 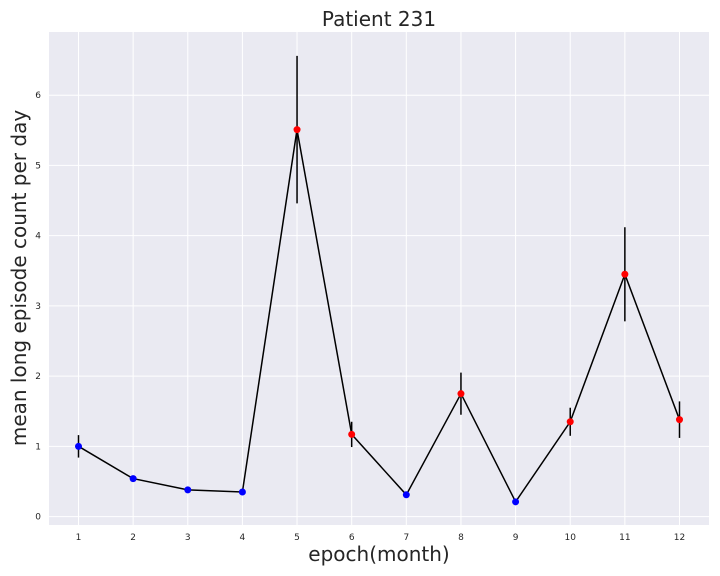 What do you see at coordinates (379, 19) in the screenshot?
I see `chart-title: Patient 231` at bounding box center [379, 19].